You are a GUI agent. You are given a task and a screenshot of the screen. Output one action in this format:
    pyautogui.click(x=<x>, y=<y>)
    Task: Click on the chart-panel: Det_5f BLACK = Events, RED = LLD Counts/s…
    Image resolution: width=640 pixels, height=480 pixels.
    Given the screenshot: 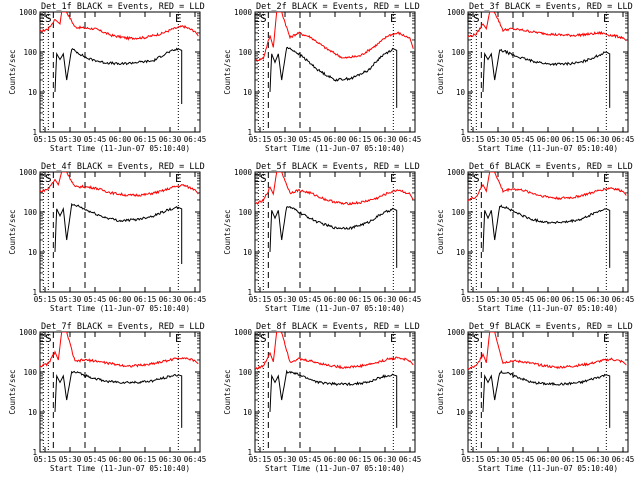 What is the action you would take?
    pyautogui.click(x=322, y=237)
    